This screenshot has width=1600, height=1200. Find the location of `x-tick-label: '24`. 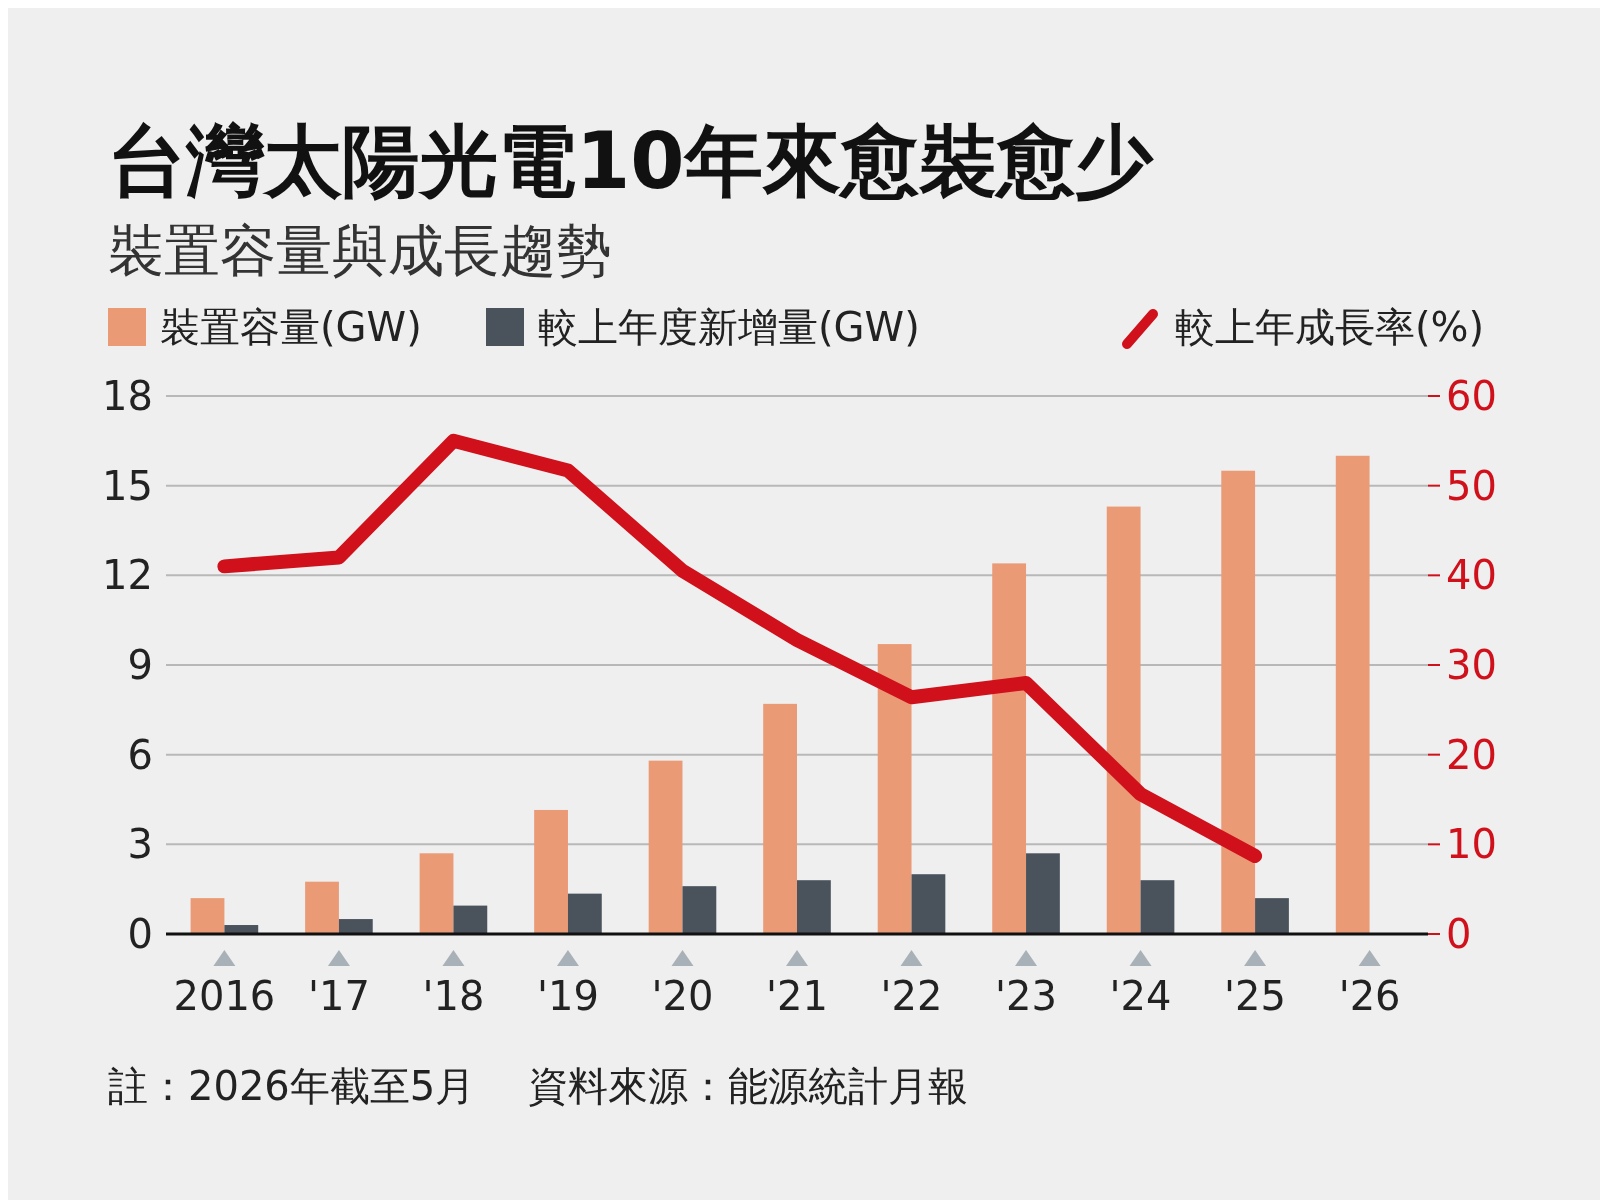

x-tick-label: '24 is located at coordinates (1140, 996).